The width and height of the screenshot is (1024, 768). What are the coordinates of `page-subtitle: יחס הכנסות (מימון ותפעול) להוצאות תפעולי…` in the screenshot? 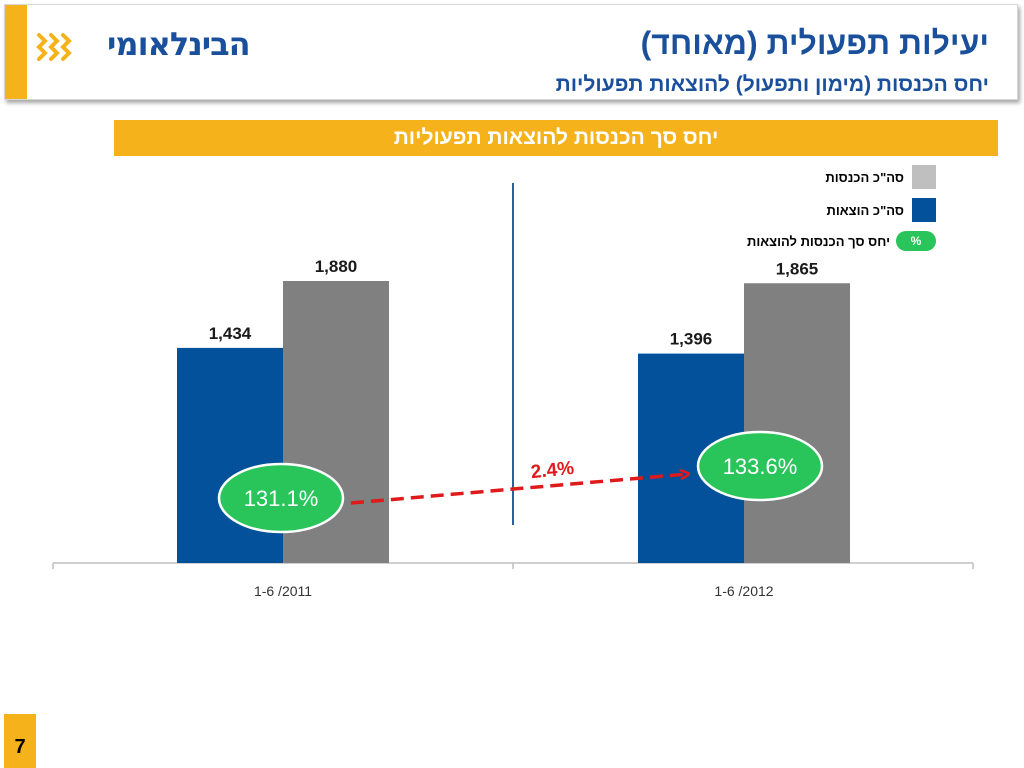 It's located at (772, 84).